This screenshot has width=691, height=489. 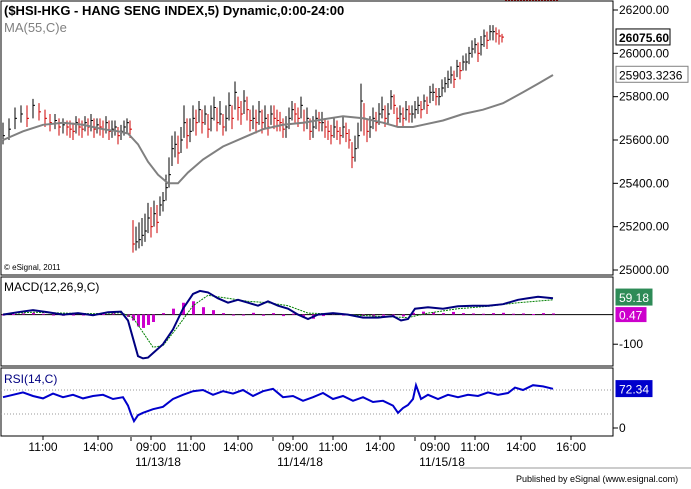 I want to click on price-axis-label: 25600.00, so click(x=644, y=140).